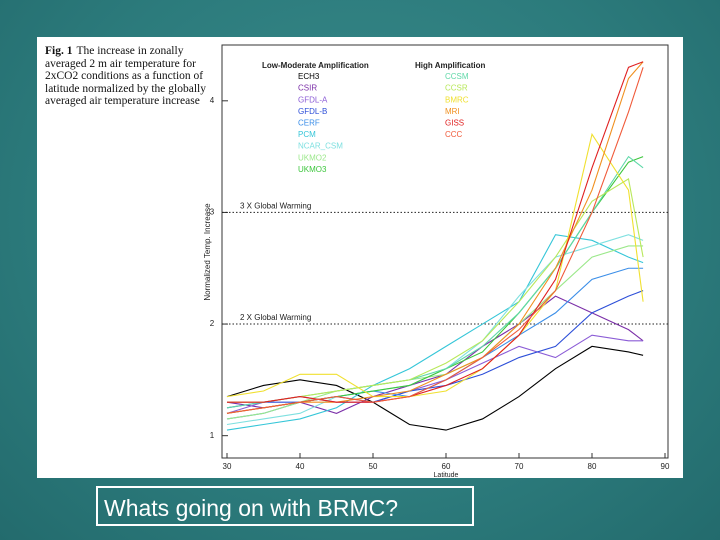 This screenshot has width=720, height=540. Describe the element at coordinates (446, 466) in the screenshot. I see `x-tick-label: 60` at that location.